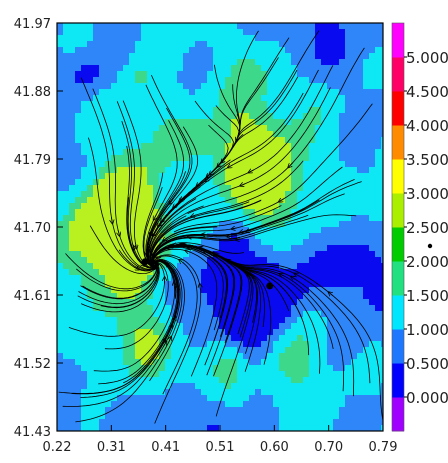 This screenshot has height=463, width=448. Describe the element at coordinates (182, 262) in the screenshot. I see `streamline-arrow` at that location.